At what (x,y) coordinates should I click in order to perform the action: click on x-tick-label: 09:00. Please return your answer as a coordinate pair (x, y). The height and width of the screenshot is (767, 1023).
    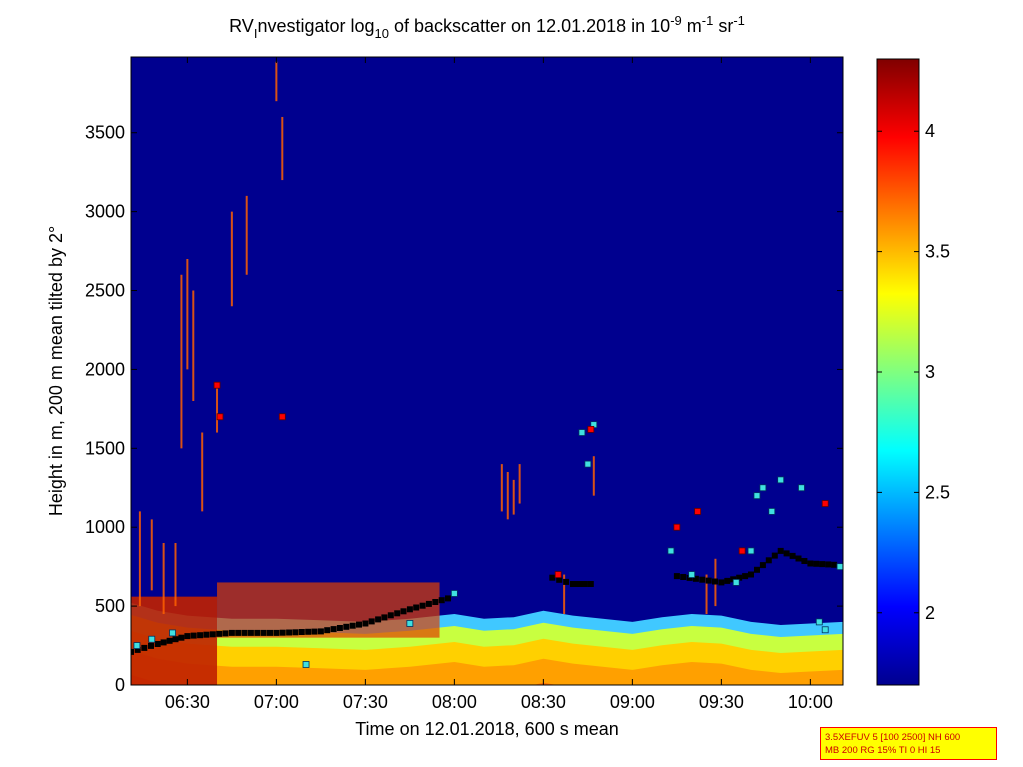
    Looking at the image, I should click on (632, 702).